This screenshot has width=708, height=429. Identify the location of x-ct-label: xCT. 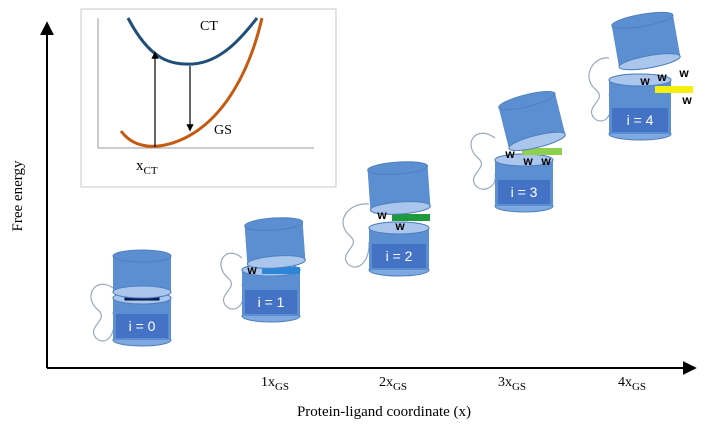
(147, 167).